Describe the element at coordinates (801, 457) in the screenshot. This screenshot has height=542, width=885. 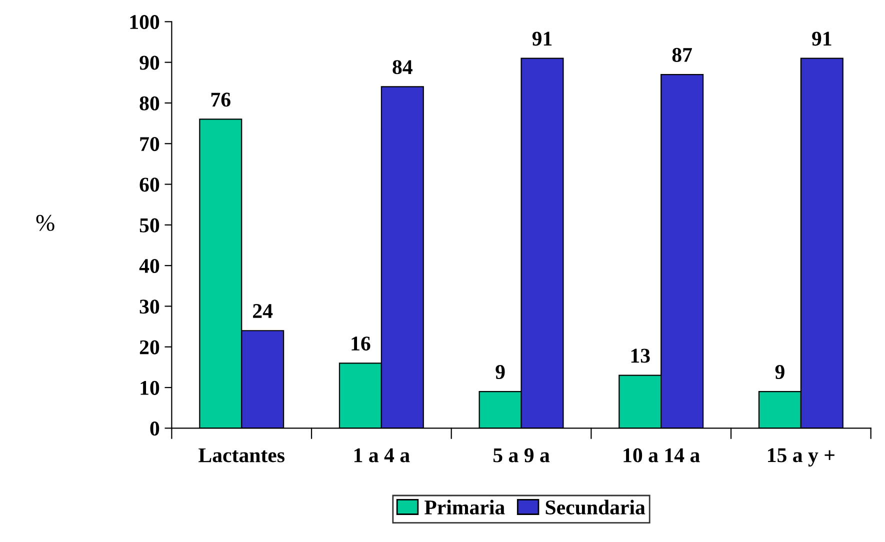
I see `x-tick-label: 15 a y +` at that location.